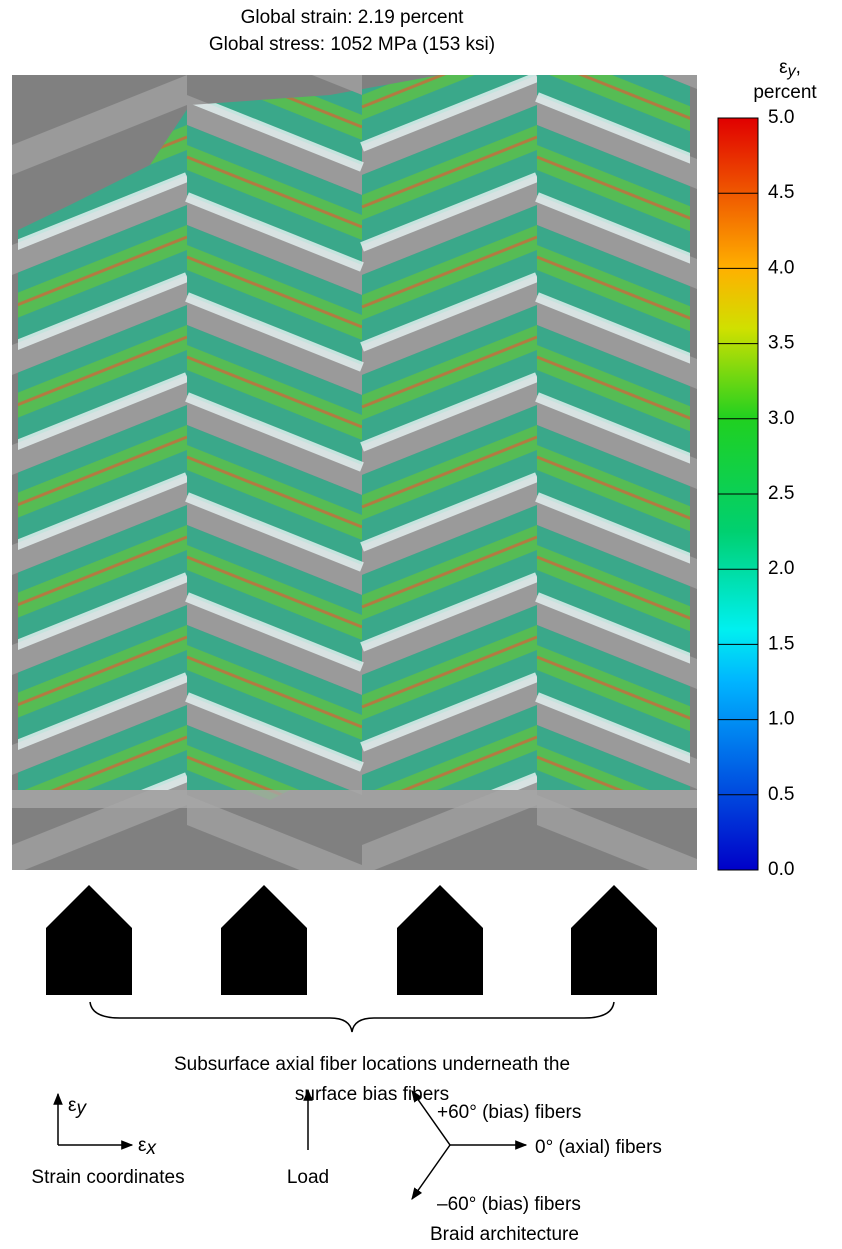 This screenshot has width=842, height=1249. What do you see at coordinates (781, 493) in the screenshot?
I see `colorbar-tick-label: 2.5` at bounding box center [781, 493].